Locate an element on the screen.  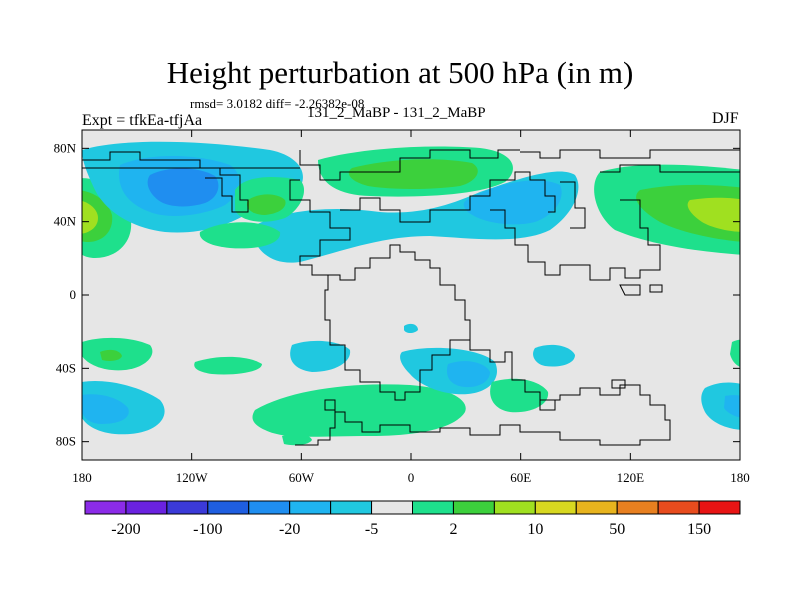
rmsd-diff-text: rmsd= 3.0182 diff= -2.26382e-08 is located at coordinates (277, 103).